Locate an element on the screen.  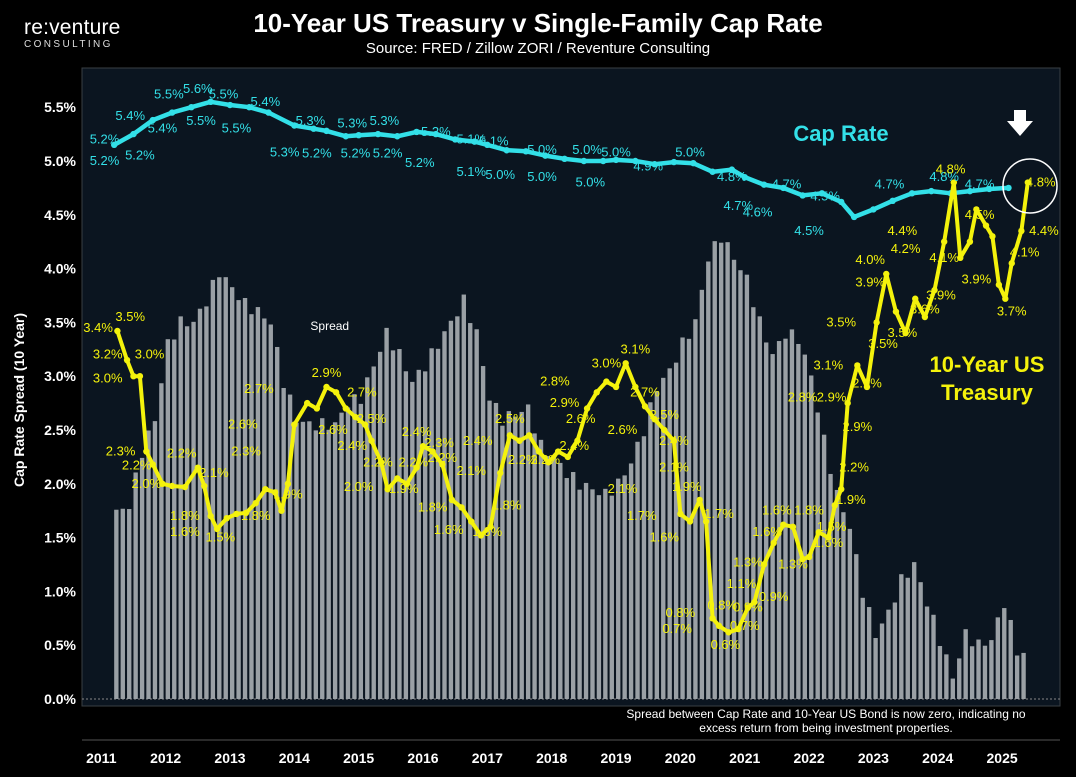
x-tick-label: 2020 is located at coordinates (680, 758).